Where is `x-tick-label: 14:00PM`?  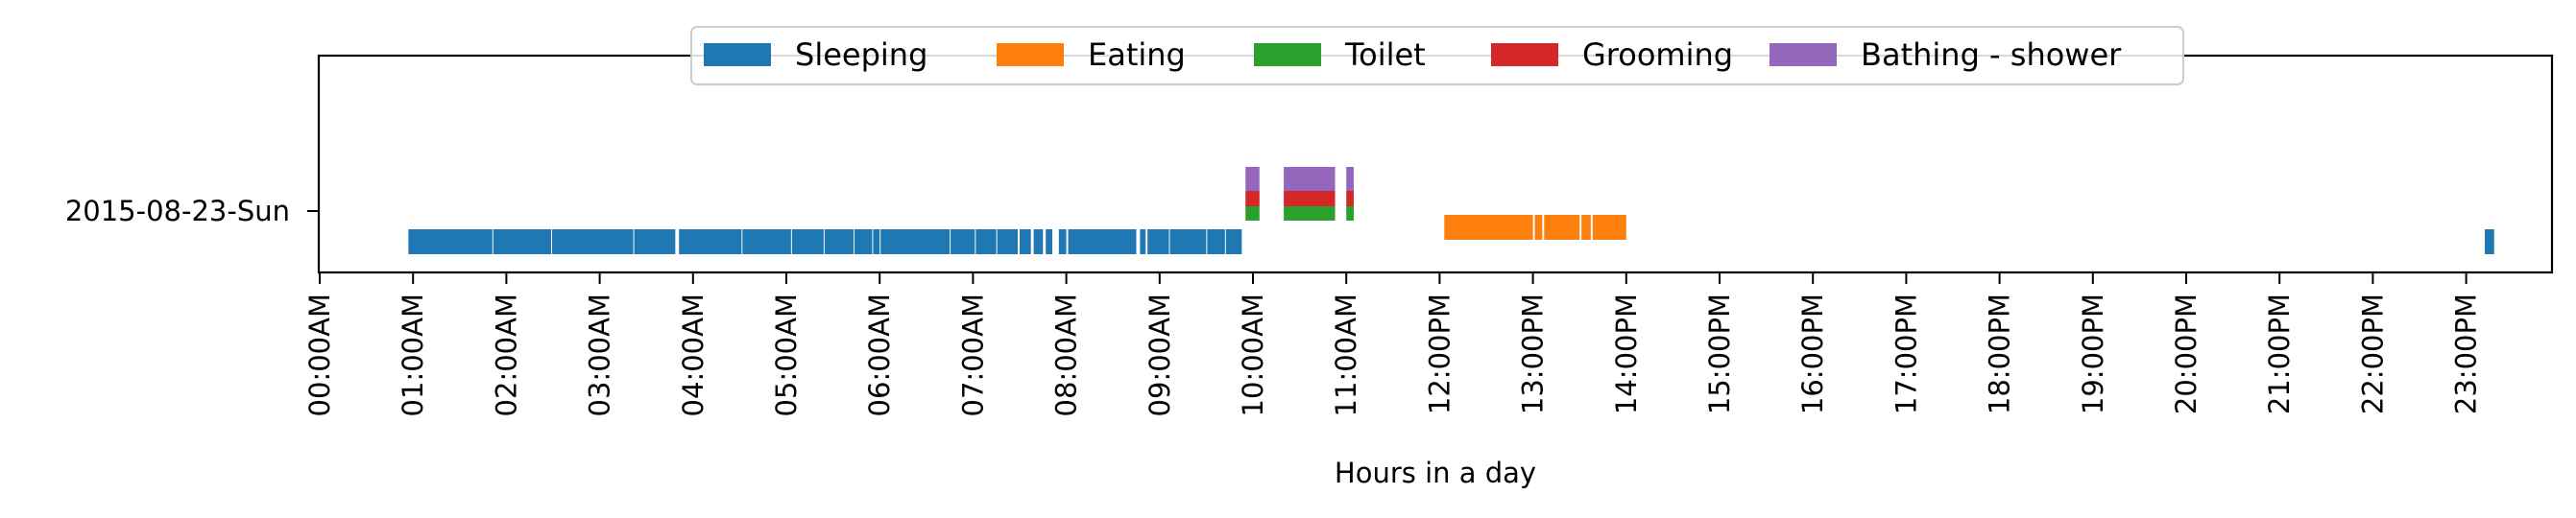 x-tick-label: 14:00PM is located at coordinates (1626, 354).